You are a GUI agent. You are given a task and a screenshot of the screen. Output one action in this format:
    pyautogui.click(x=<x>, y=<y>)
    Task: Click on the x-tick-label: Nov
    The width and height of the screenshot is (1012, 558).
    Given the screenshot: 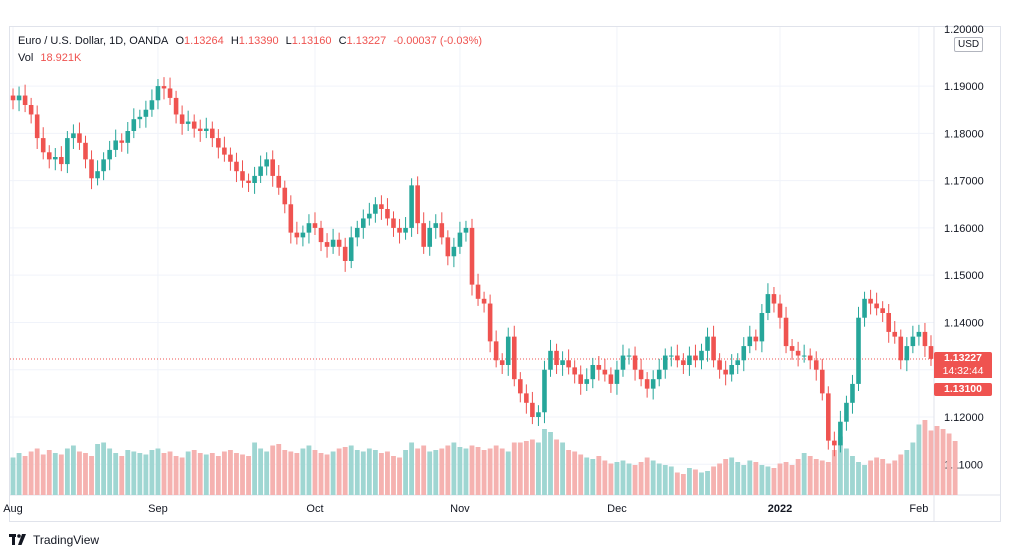 What is the action you would take?
    pyautogui.click(x=460, y=509)
    